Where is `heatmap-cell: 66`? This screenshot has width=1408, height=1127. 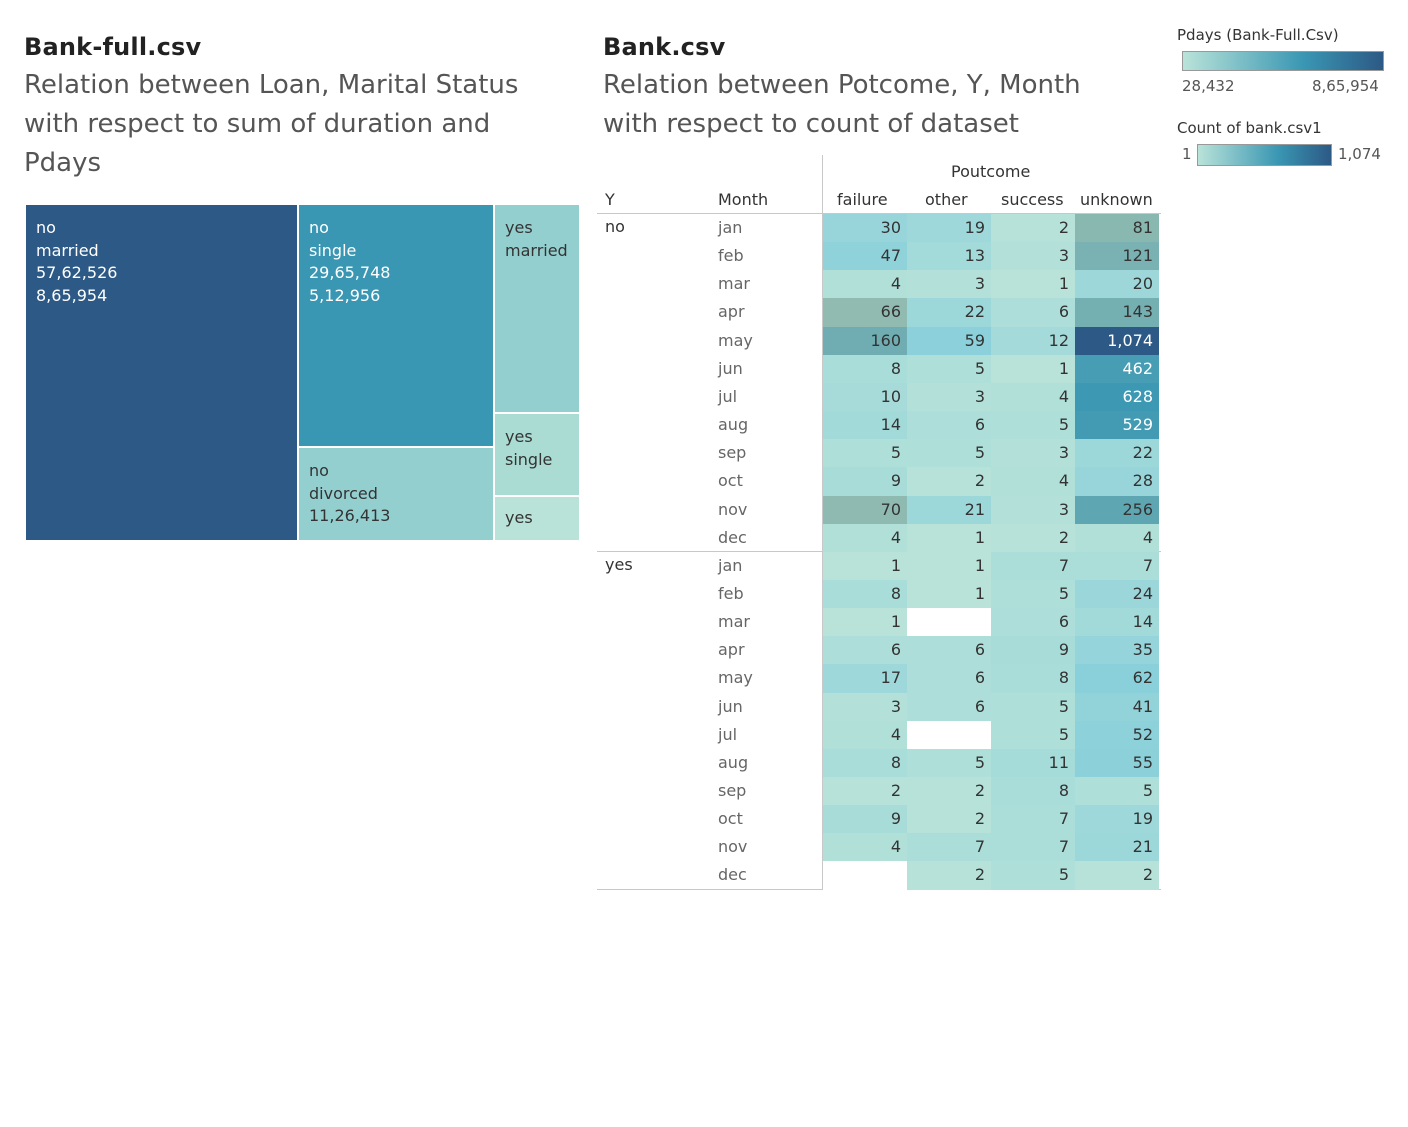
heatmap-cell: 66 is located at coordinates (865, 313).